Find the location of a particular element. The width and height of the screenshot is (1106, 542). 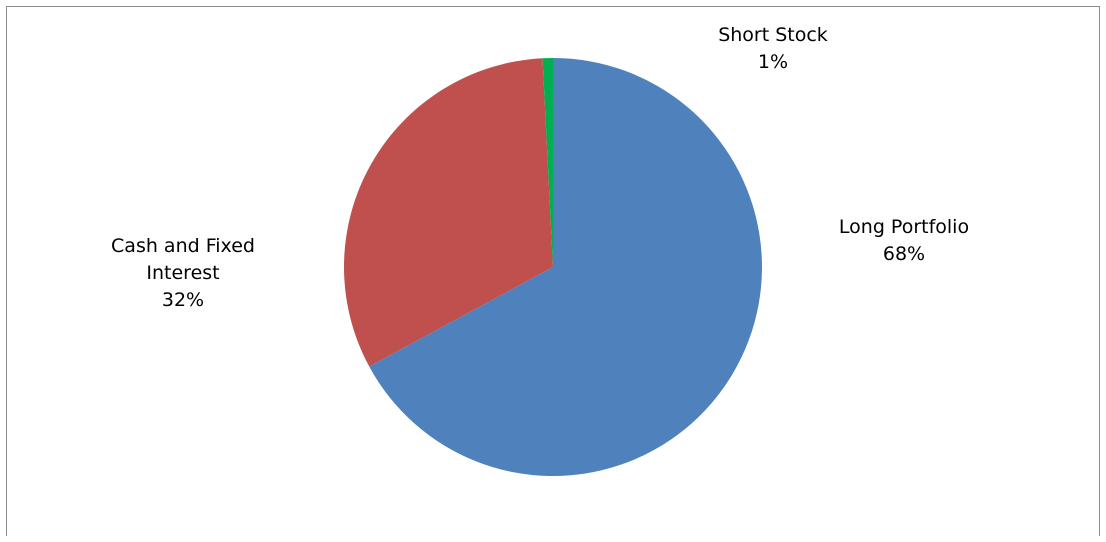

category-label: Interest is located at coordinates (182, 273).